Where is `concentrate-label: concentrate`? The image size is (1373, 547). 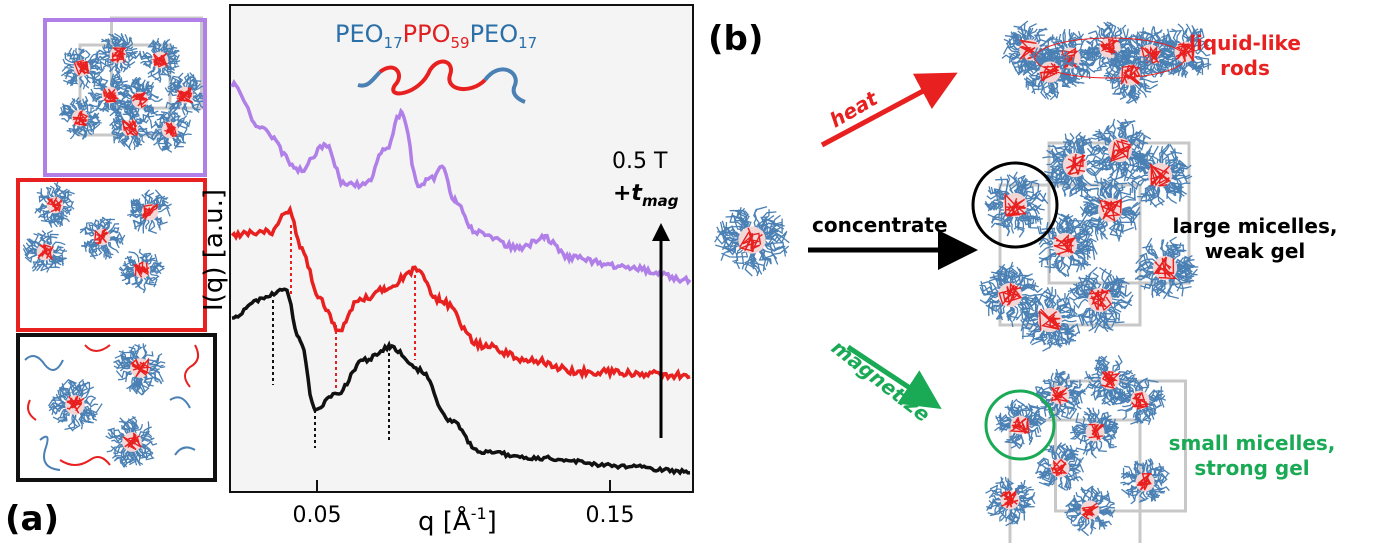
concentrate-label: concentrate is located at coordinates (880, 225).